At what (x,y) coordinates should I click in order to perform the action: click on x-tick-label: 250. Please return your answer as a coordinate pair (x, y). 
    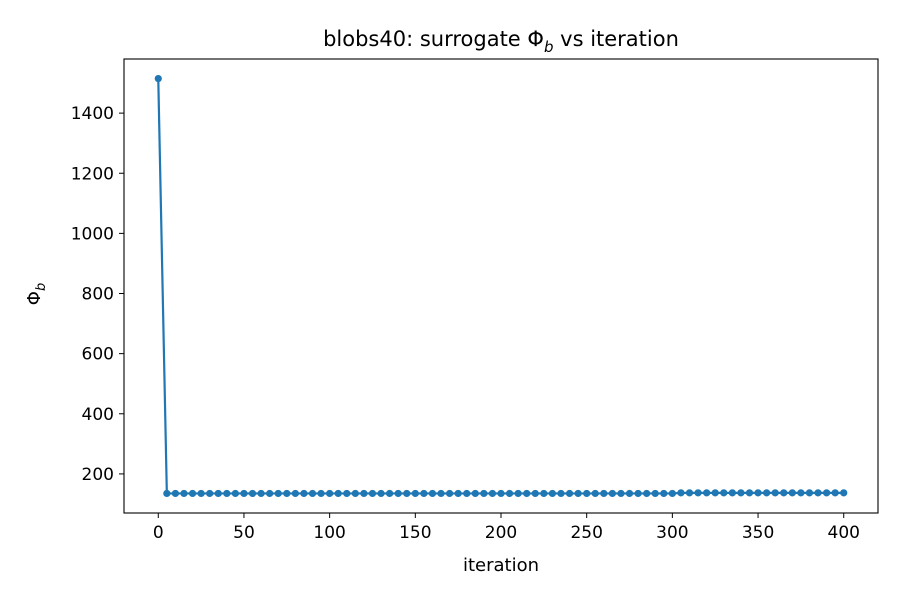
    Looking at the image, I should click on (586, 533).